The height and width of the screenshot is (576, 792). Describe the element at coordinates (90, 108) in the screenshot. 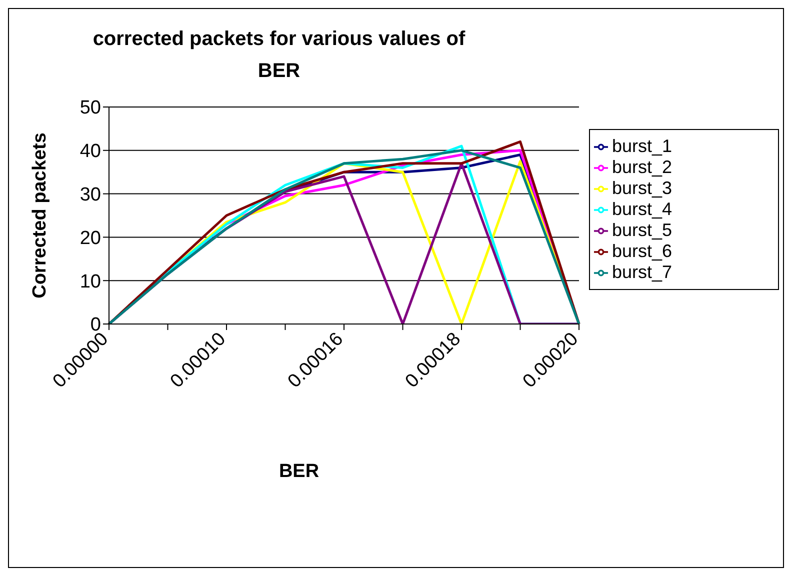

I see `y-tick-label: 50` at that location.